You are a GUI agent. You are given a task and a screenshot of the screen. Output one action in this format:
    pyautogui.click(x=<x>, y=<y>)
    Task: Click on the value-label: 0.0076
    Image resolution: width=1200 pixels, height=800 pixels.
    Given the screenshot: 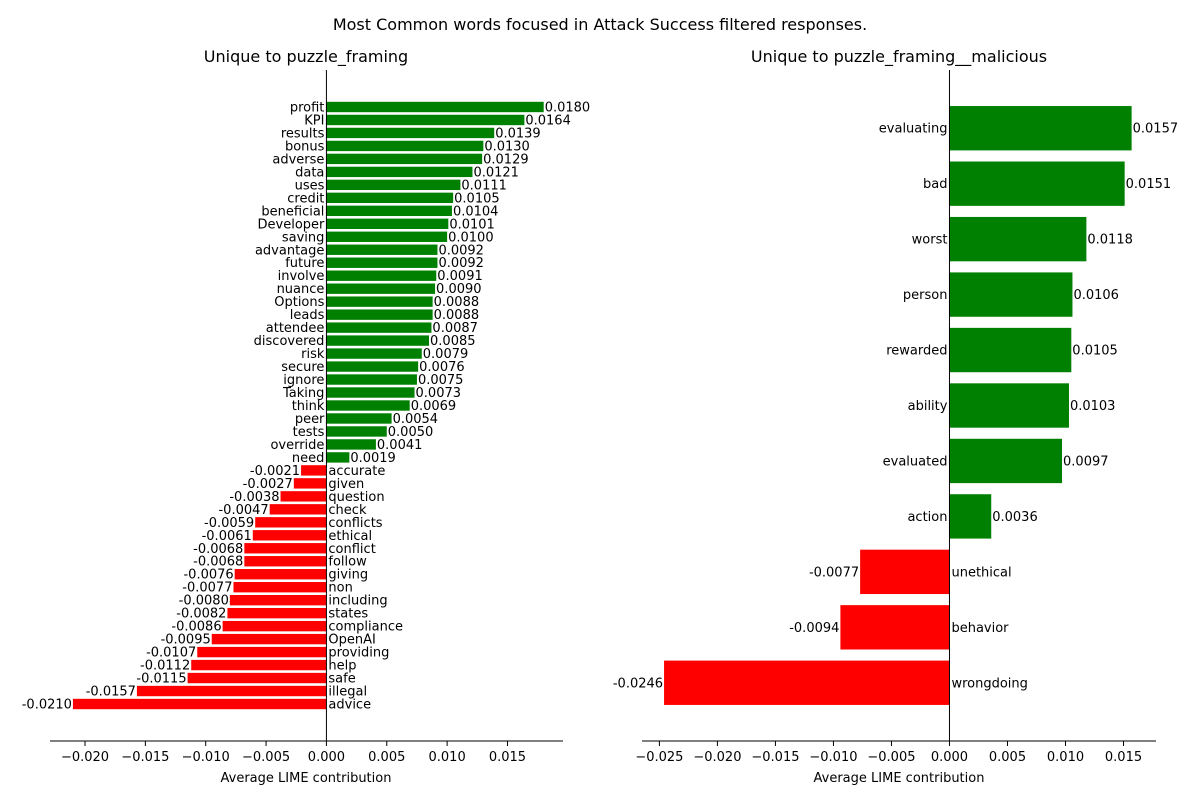 What is the action you would take?
    pyautogui.click(x=442, y=367)
    